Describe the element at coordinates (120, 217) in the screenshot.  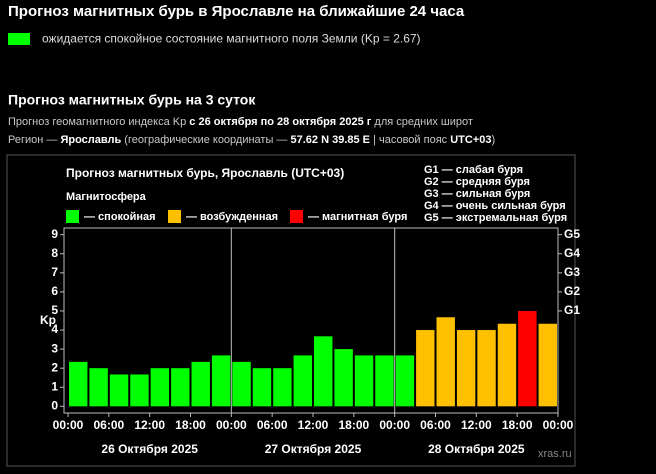
I see `legend-label: — спокойная` at that location.